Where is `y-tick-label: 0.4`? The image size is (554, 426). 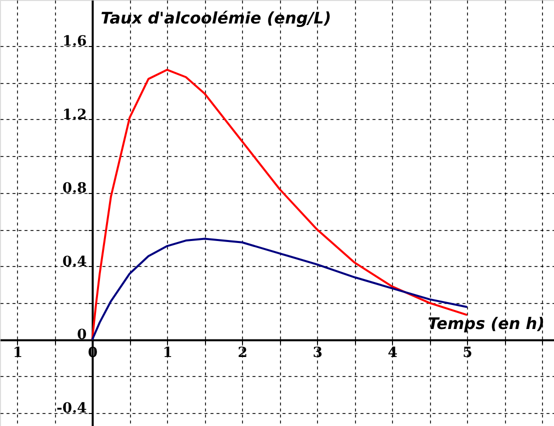 y-tick-label: 0.4 is located at coordinates (74, 262).